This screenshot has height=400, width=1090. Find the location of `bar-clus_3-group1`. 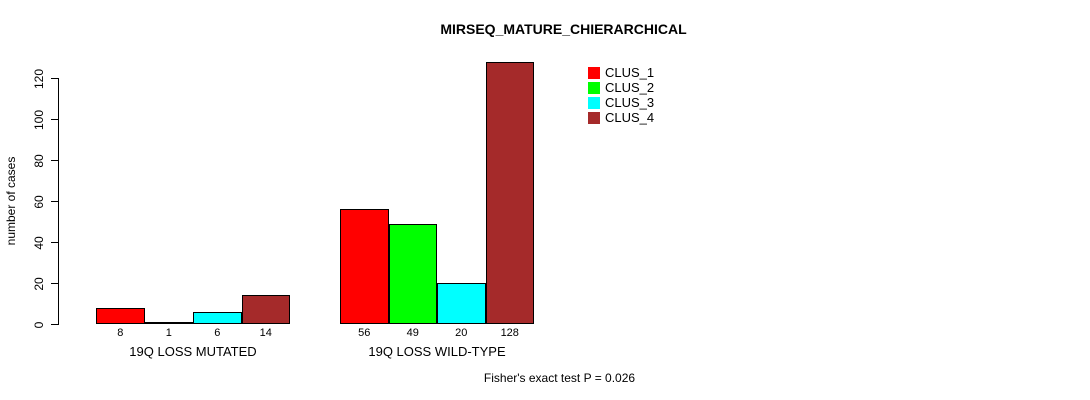

bar-clus_3-group1 is located at coordinates (217, 317).